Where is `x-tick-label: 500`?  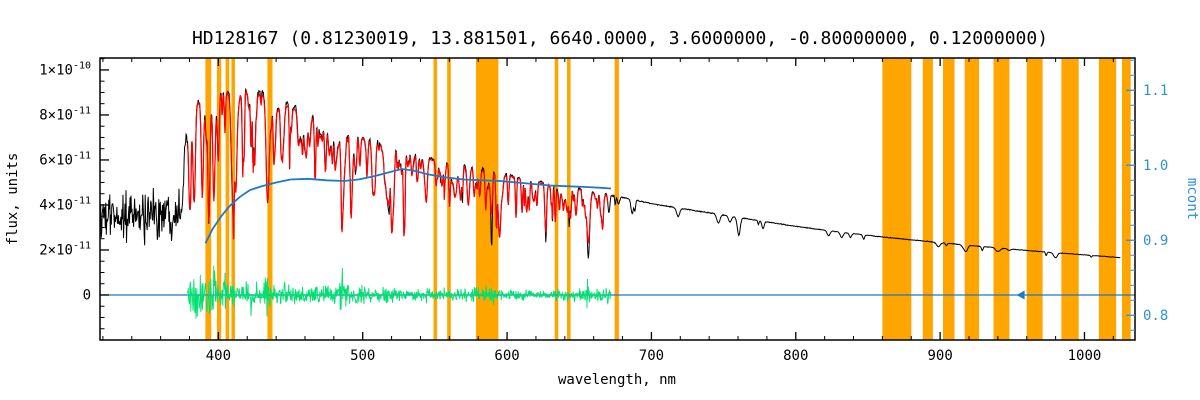
x-tick-label: 500 is located at coordinates (362, 356).